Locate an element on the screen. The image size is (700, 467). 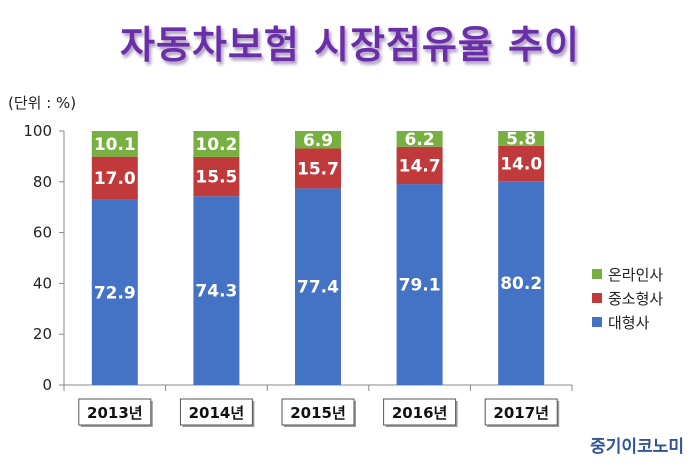
legend-item-small: 중소형사 is located at coordinates (627, 298).